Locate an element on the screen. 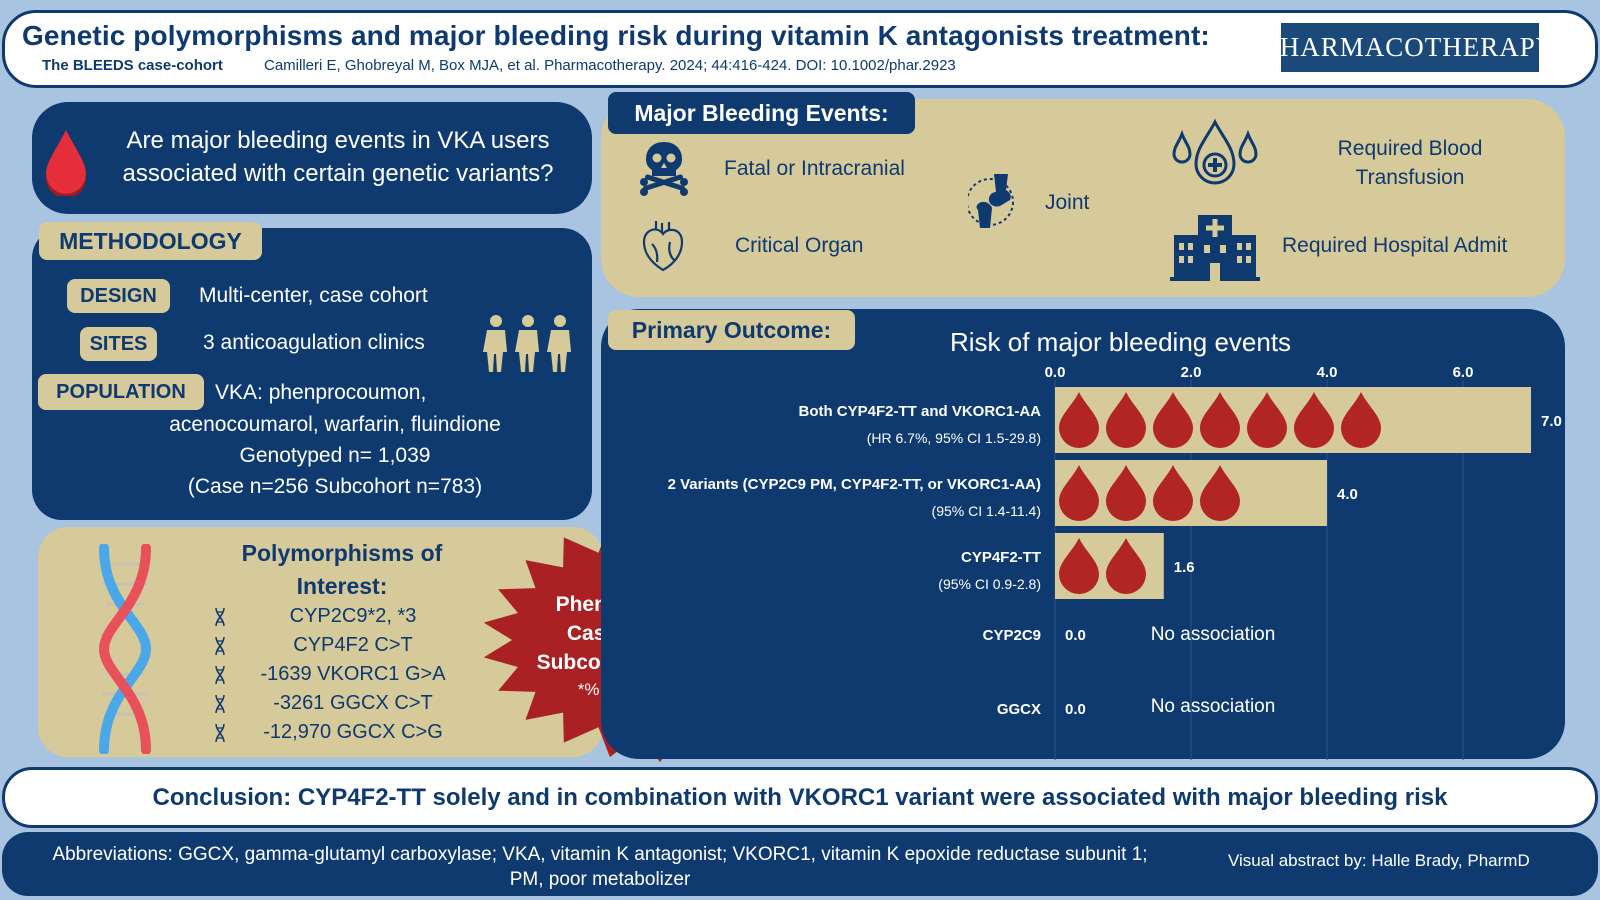 The image size is (1600, 900). polymorphism-label: CYP2C9*2, *3 is located at coordinates (353, 616).